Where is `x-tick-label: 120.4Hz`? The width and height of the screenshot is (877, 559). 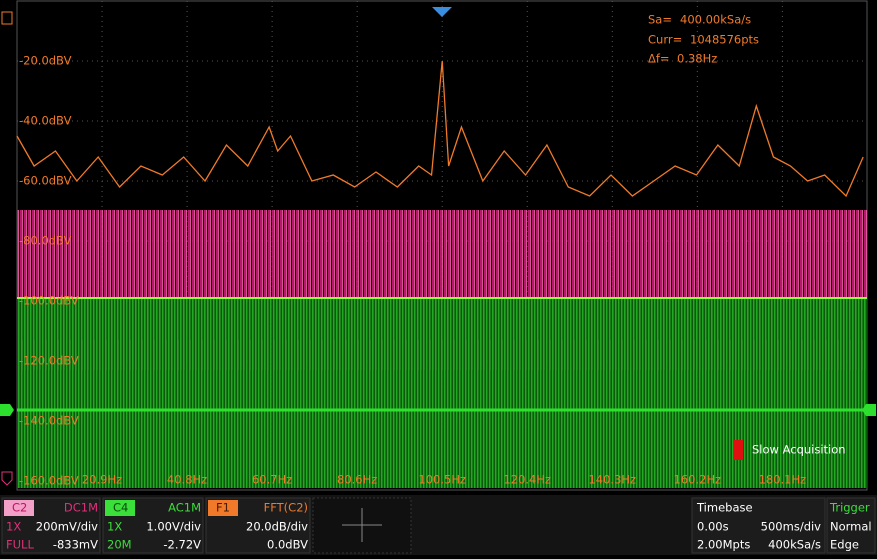
x-tick-label: 120.4Hz is located at coordinates (527, 480).